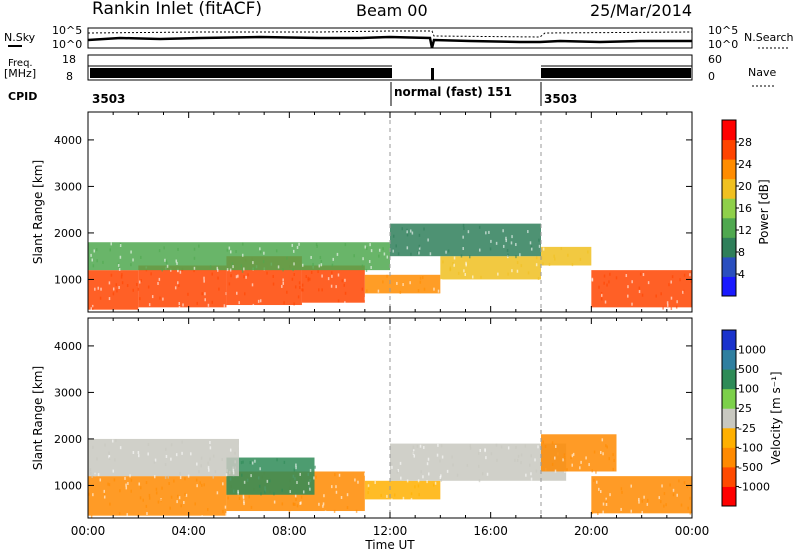  Describe the element at coordinates (641, 10) in the screenshot. I see `date-title: 25/Mar/2014` at that location.